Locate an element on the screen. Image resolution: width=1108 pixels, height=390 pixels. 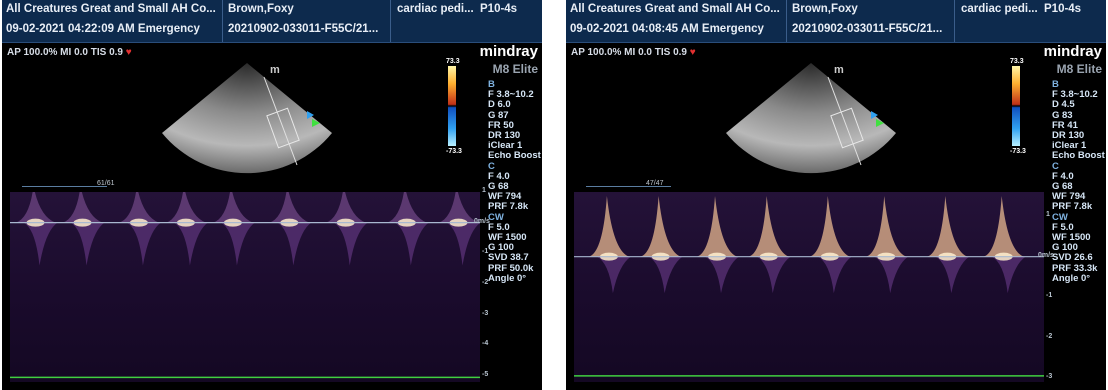
scale-tick-label: -5 is located at coordinates (485, 374).